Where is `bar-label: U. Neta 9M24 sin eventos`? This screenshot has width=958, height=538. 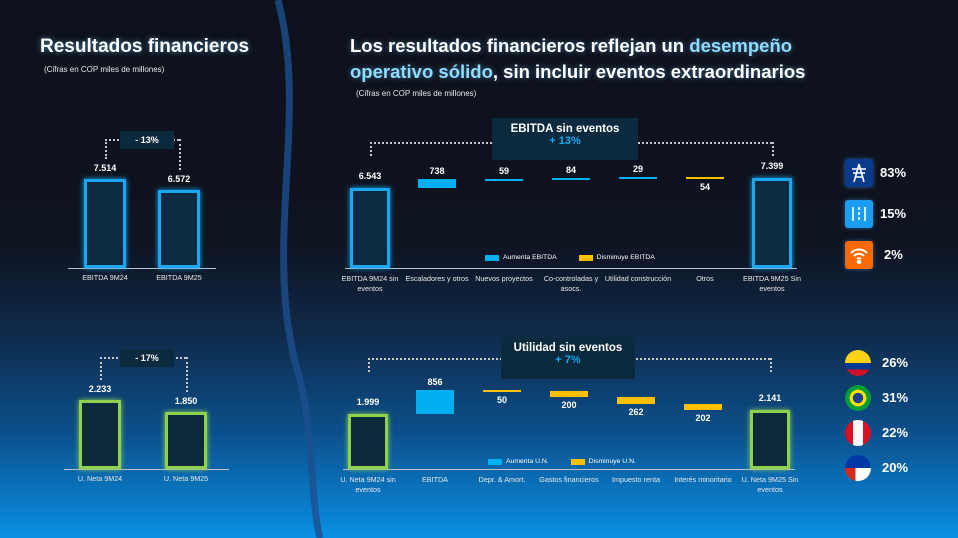
bar-label: U. Neta 9M24 sin eventos is located at coordinates (368, 484).